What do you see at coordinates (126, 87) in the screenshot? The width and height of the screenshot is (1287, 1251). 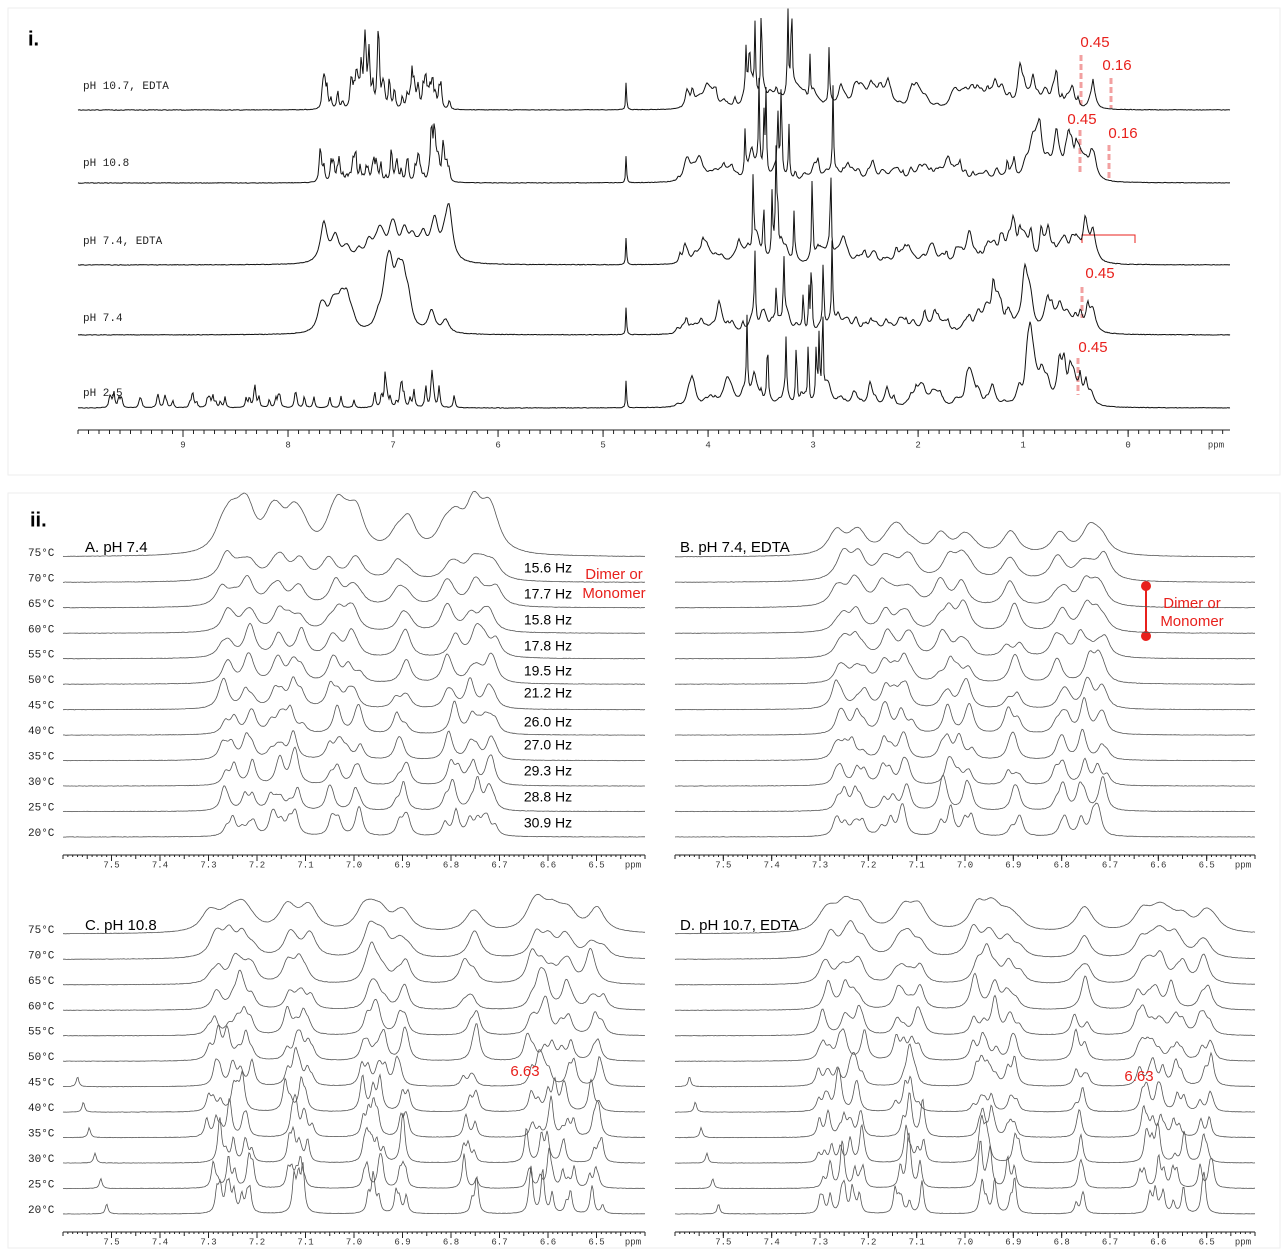 I see `trace-label: pH 10.7, EDTA` at bounding box center [126, 87].